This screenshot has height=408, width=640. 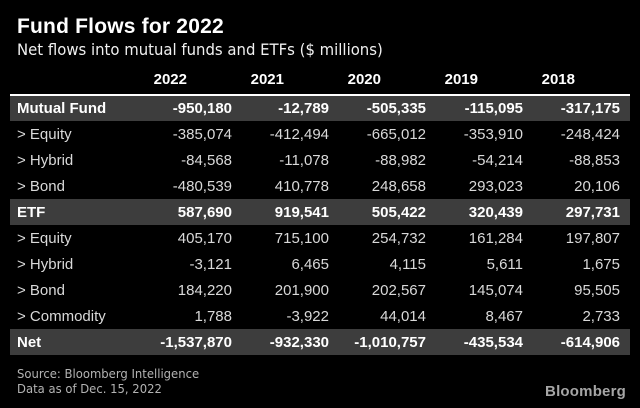 I want to click on cell-value: 320,439, so click(x=484, y=212).